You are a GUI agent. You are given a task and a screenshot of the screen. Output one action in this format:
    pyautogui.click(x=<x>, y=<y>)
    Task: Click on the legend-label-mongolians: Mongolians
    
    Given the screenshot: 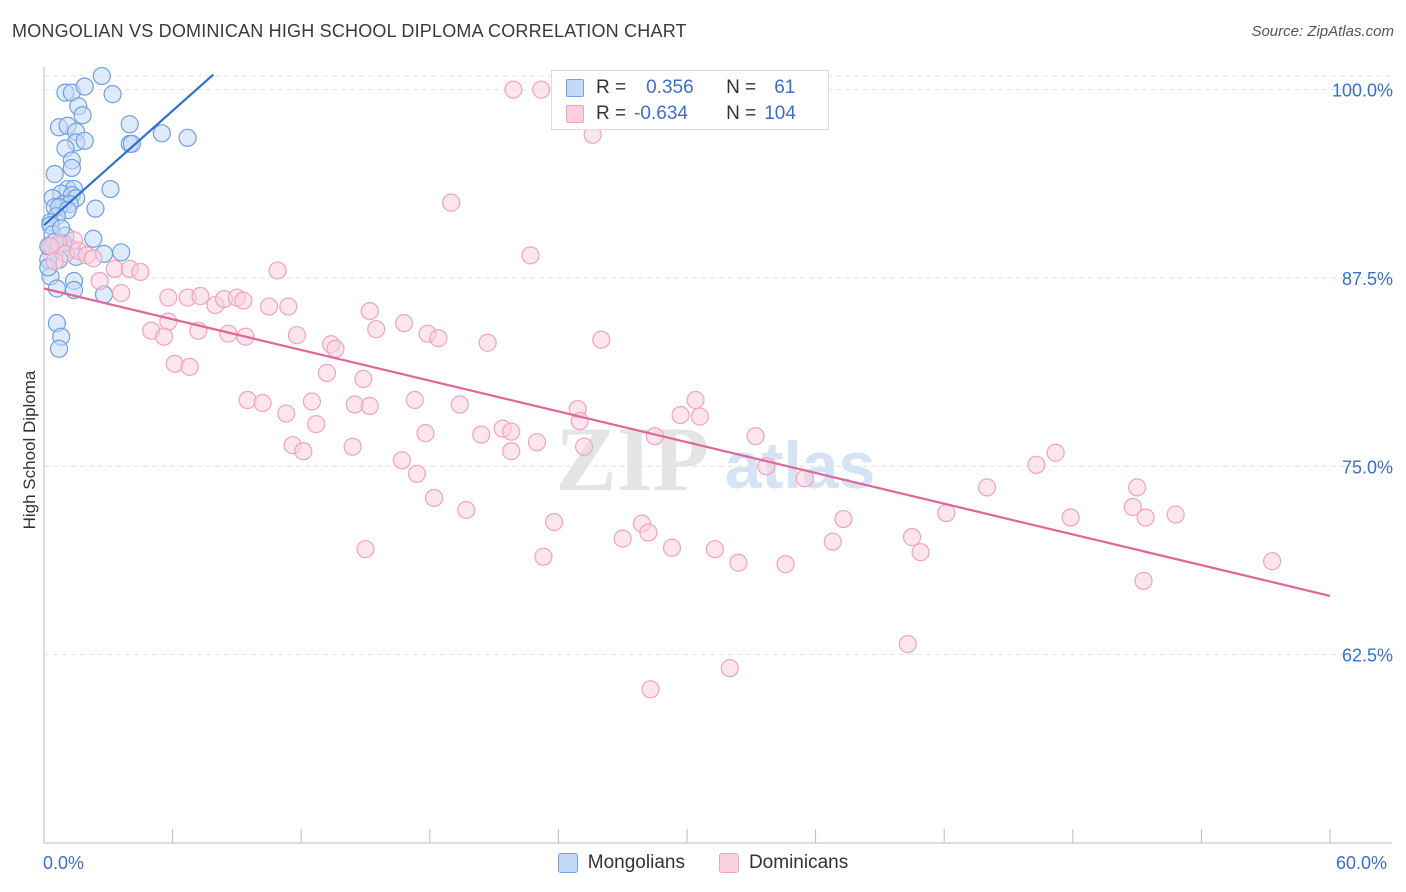 What is the action you would take?
    pyautogui.click(x=636, y=862)
    